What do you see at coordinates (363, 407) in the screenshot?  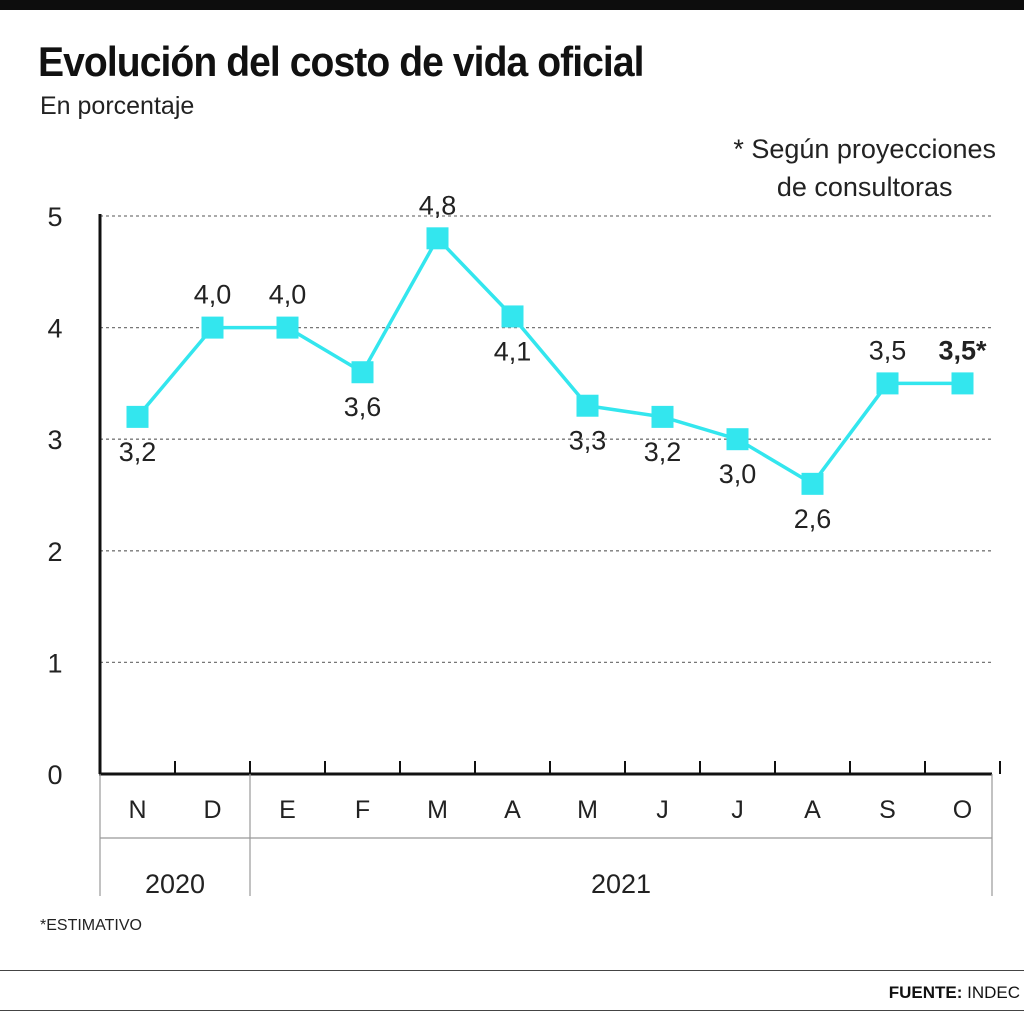 I see `data-label: 3,6` at bounding box center [363, 407].